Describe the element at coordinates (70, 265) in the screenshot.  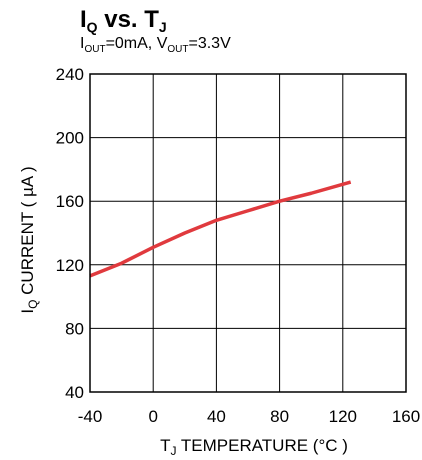
I see `y-tick-label: 120` at that location.